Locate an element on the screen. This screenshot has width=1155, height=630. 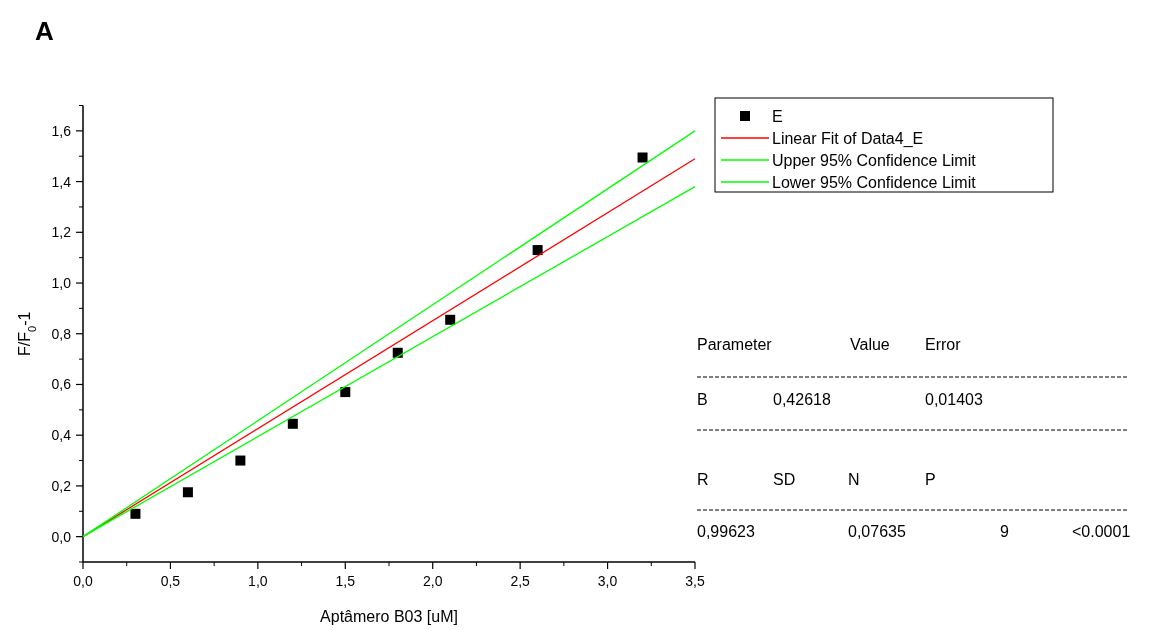
x-tick-label: 1,0 is located at coordinates (258, 581).